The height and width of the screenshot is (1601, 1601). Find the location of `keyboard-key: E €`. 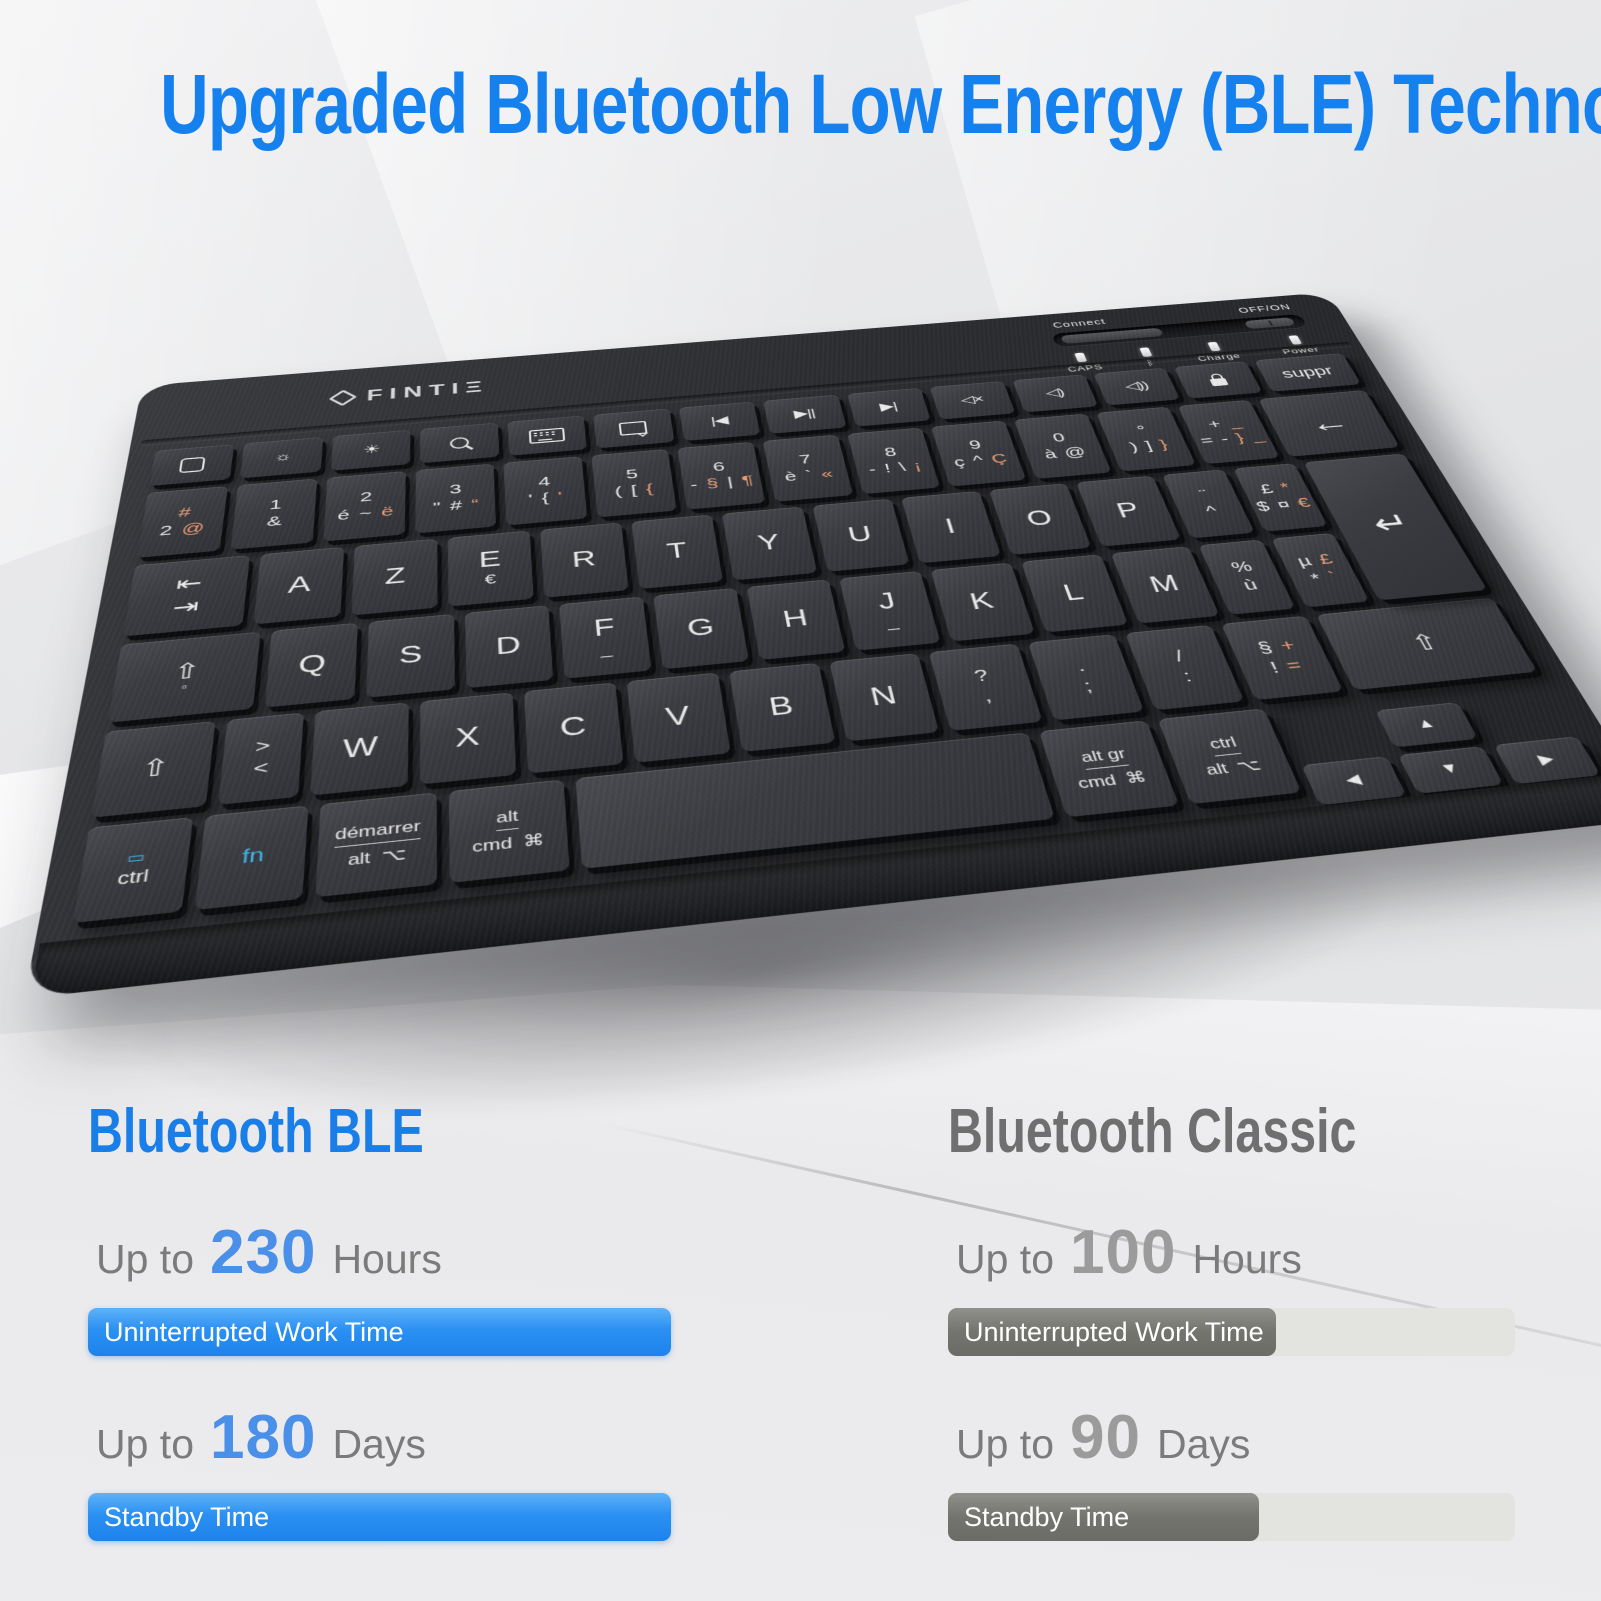

keyboard-key: E € is located at coordinates (490, 568).